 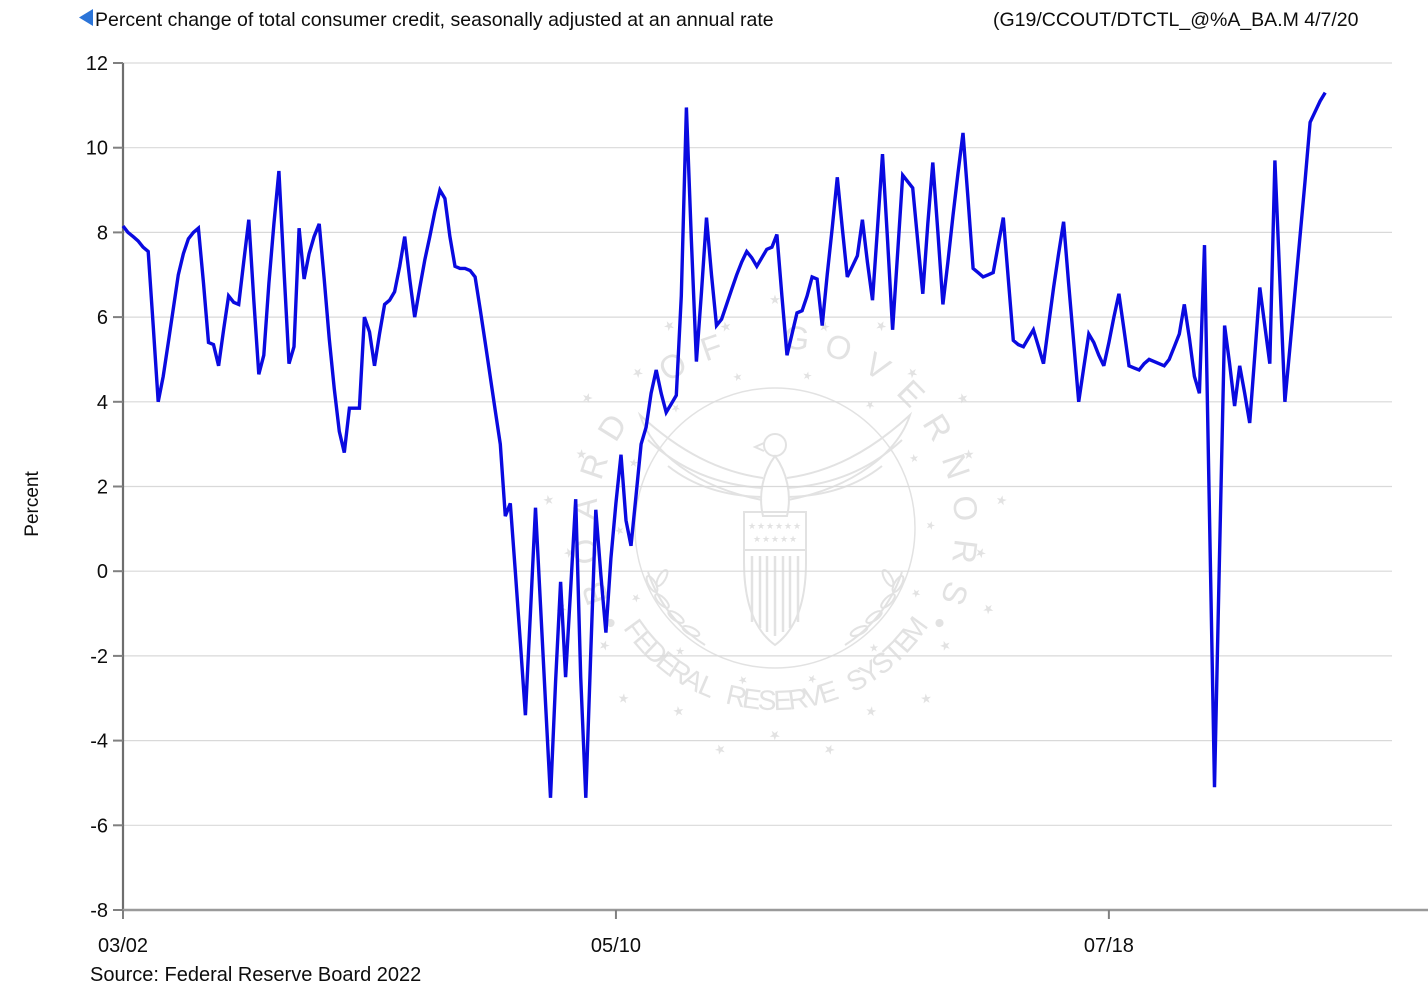 What do you see at coordinates (86, 17) in the screenshot?
I see `left-triangle-icon` at bounding box center [86, 17].